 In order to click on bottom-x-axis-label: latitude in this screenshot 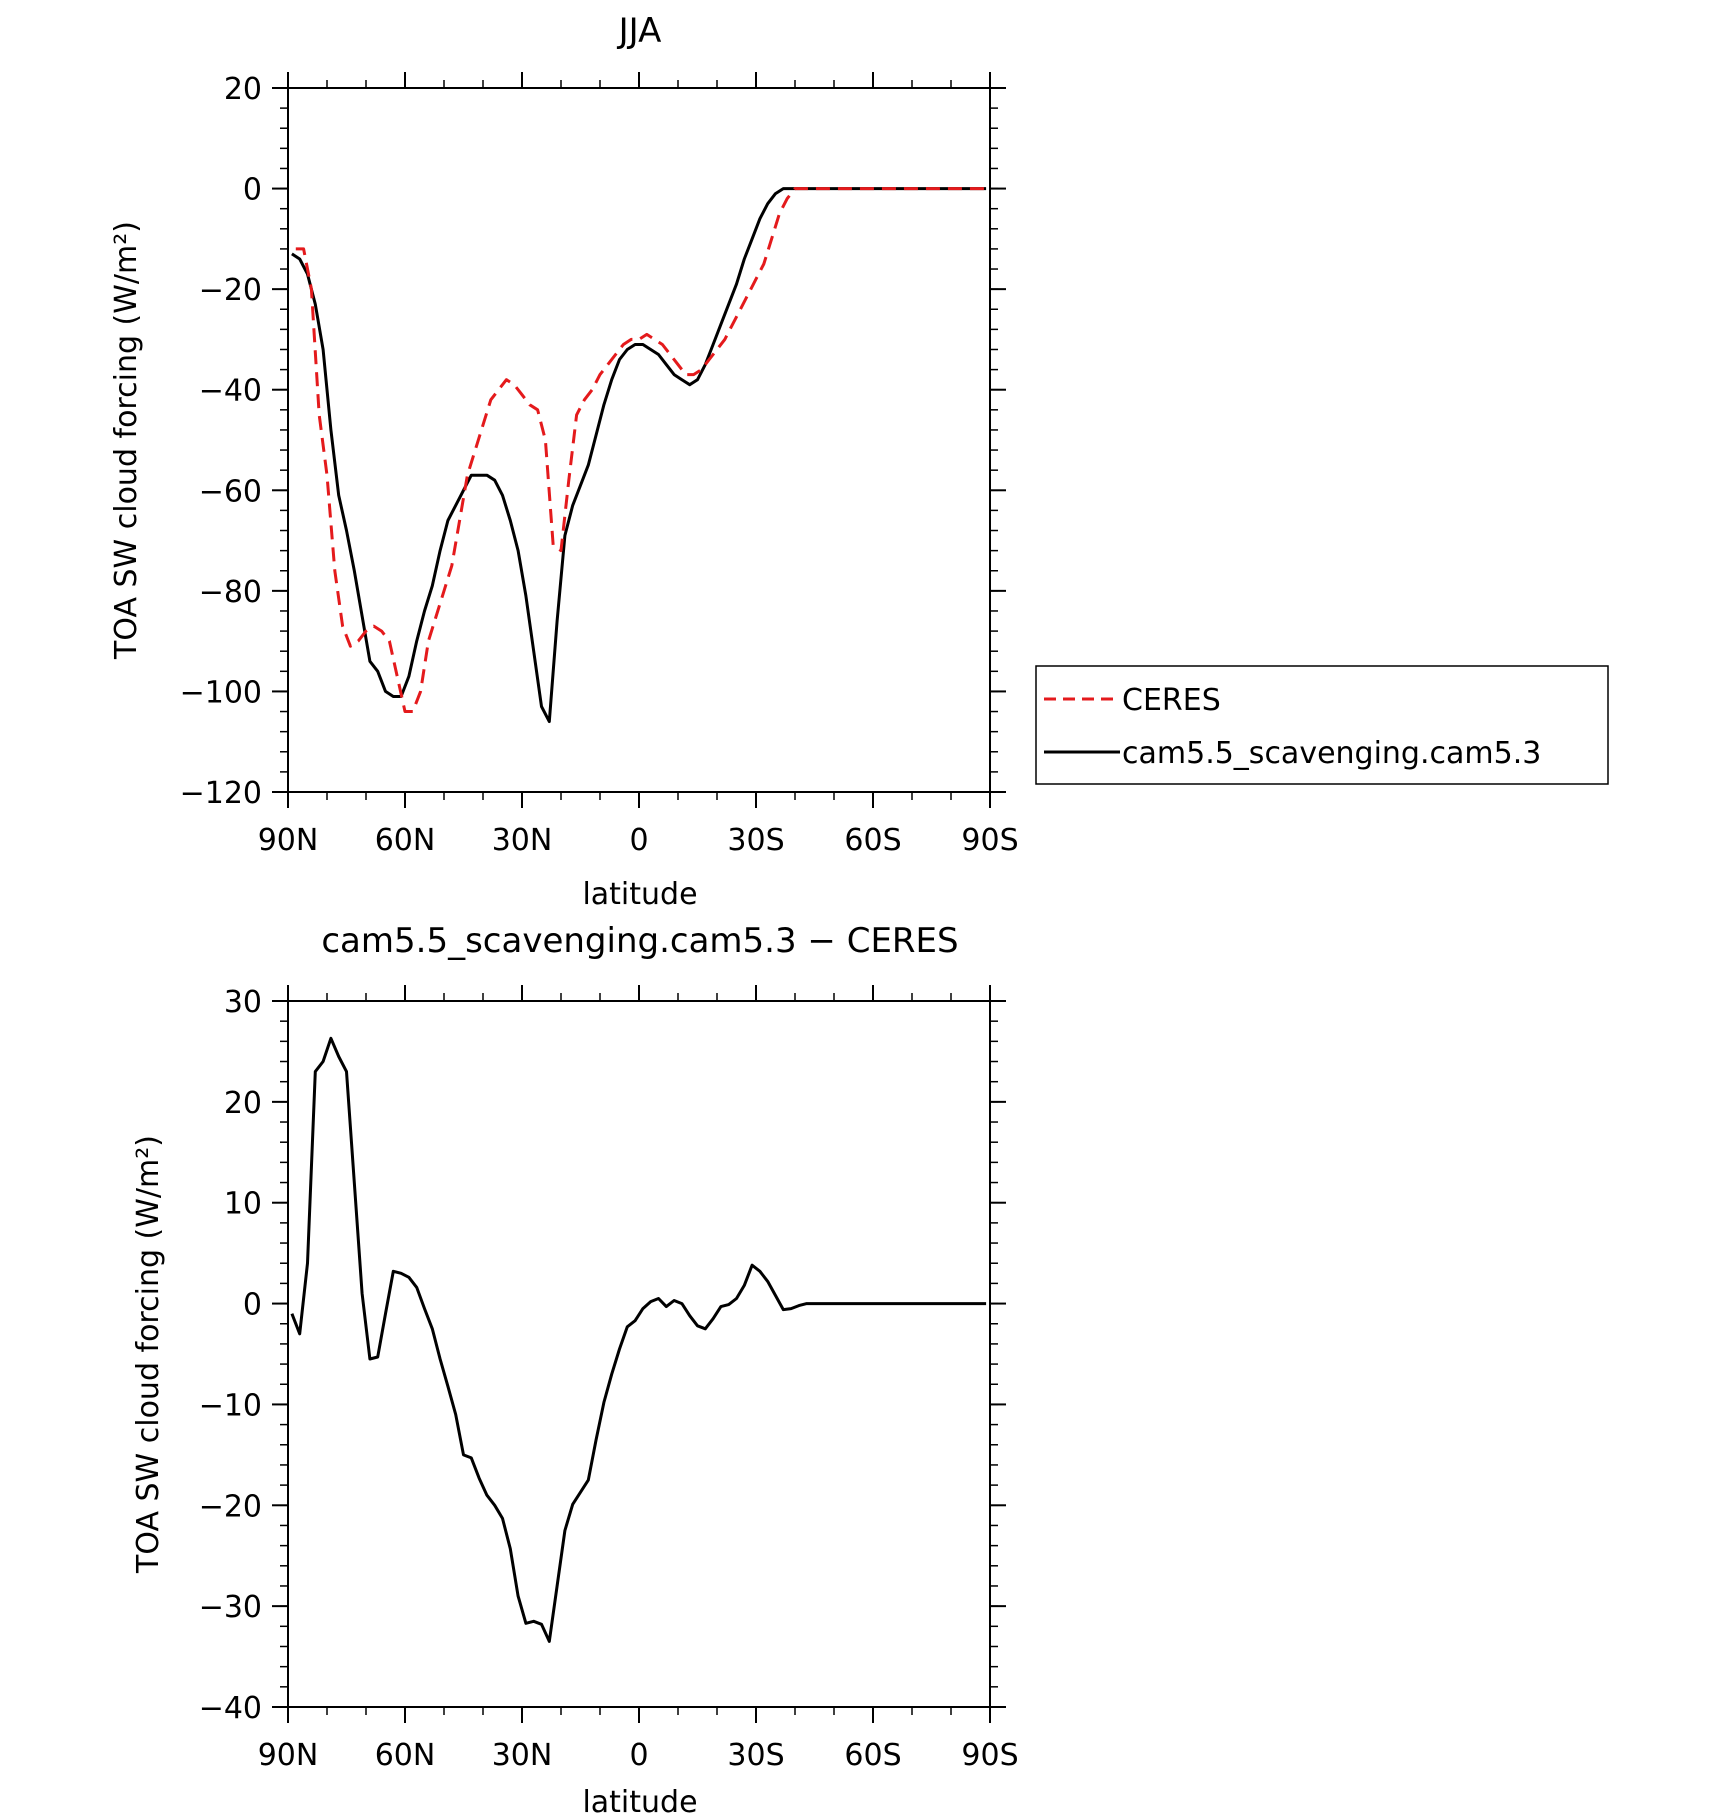, I will do `click(639, 1800)`.